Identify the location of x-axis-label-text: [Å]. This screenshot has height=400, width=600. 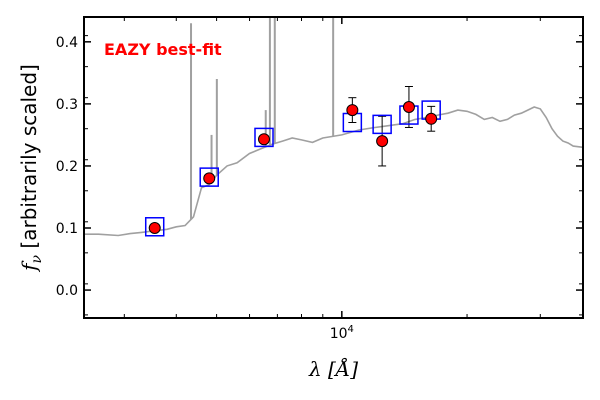
(340, 368).